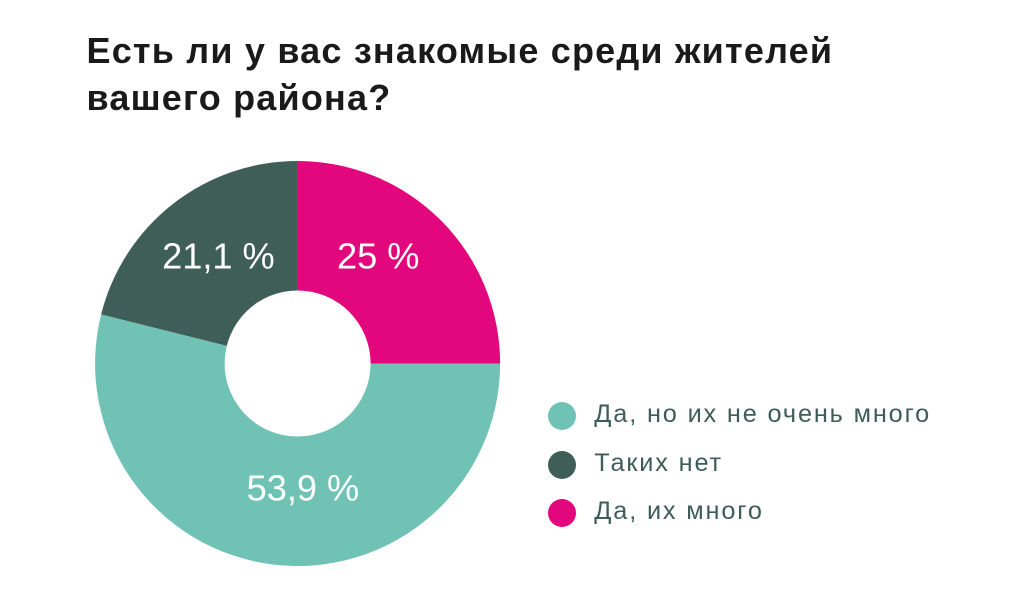 The width and height of the screenshot is (1018, 616). Describe the element at coordinates (218, 255) in the screenshot. I see `svg-text: 21,1 %` at that location.